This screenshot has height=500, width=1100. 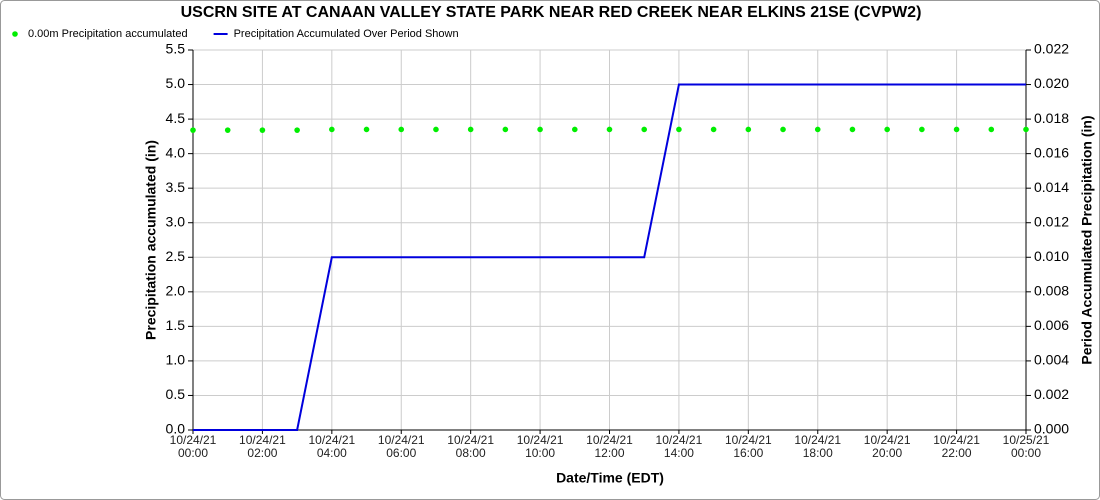 What do you see at coordinates (471, 446) in the screenshot?
I see `x-tick-label: 10/24/21 08:00` at bounding box center [471, 446].